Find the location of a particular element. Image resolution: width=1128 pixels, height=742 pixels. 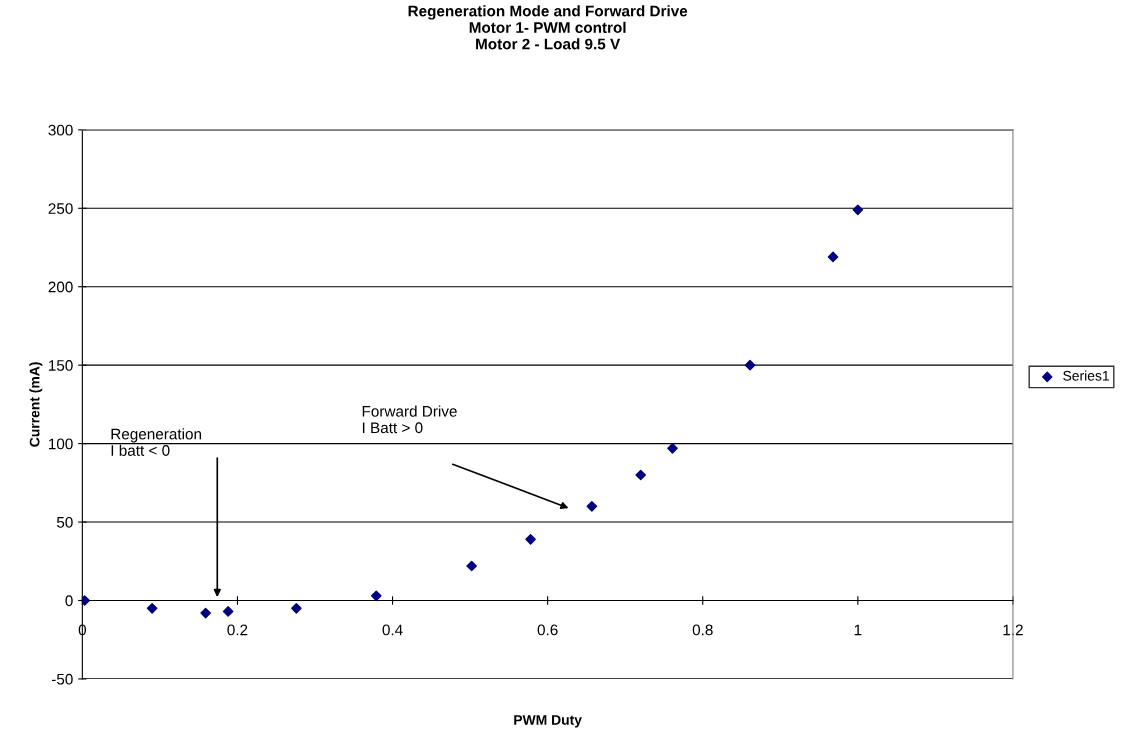

x-tick-label: 0.6 is located at coordinates (547, 630).